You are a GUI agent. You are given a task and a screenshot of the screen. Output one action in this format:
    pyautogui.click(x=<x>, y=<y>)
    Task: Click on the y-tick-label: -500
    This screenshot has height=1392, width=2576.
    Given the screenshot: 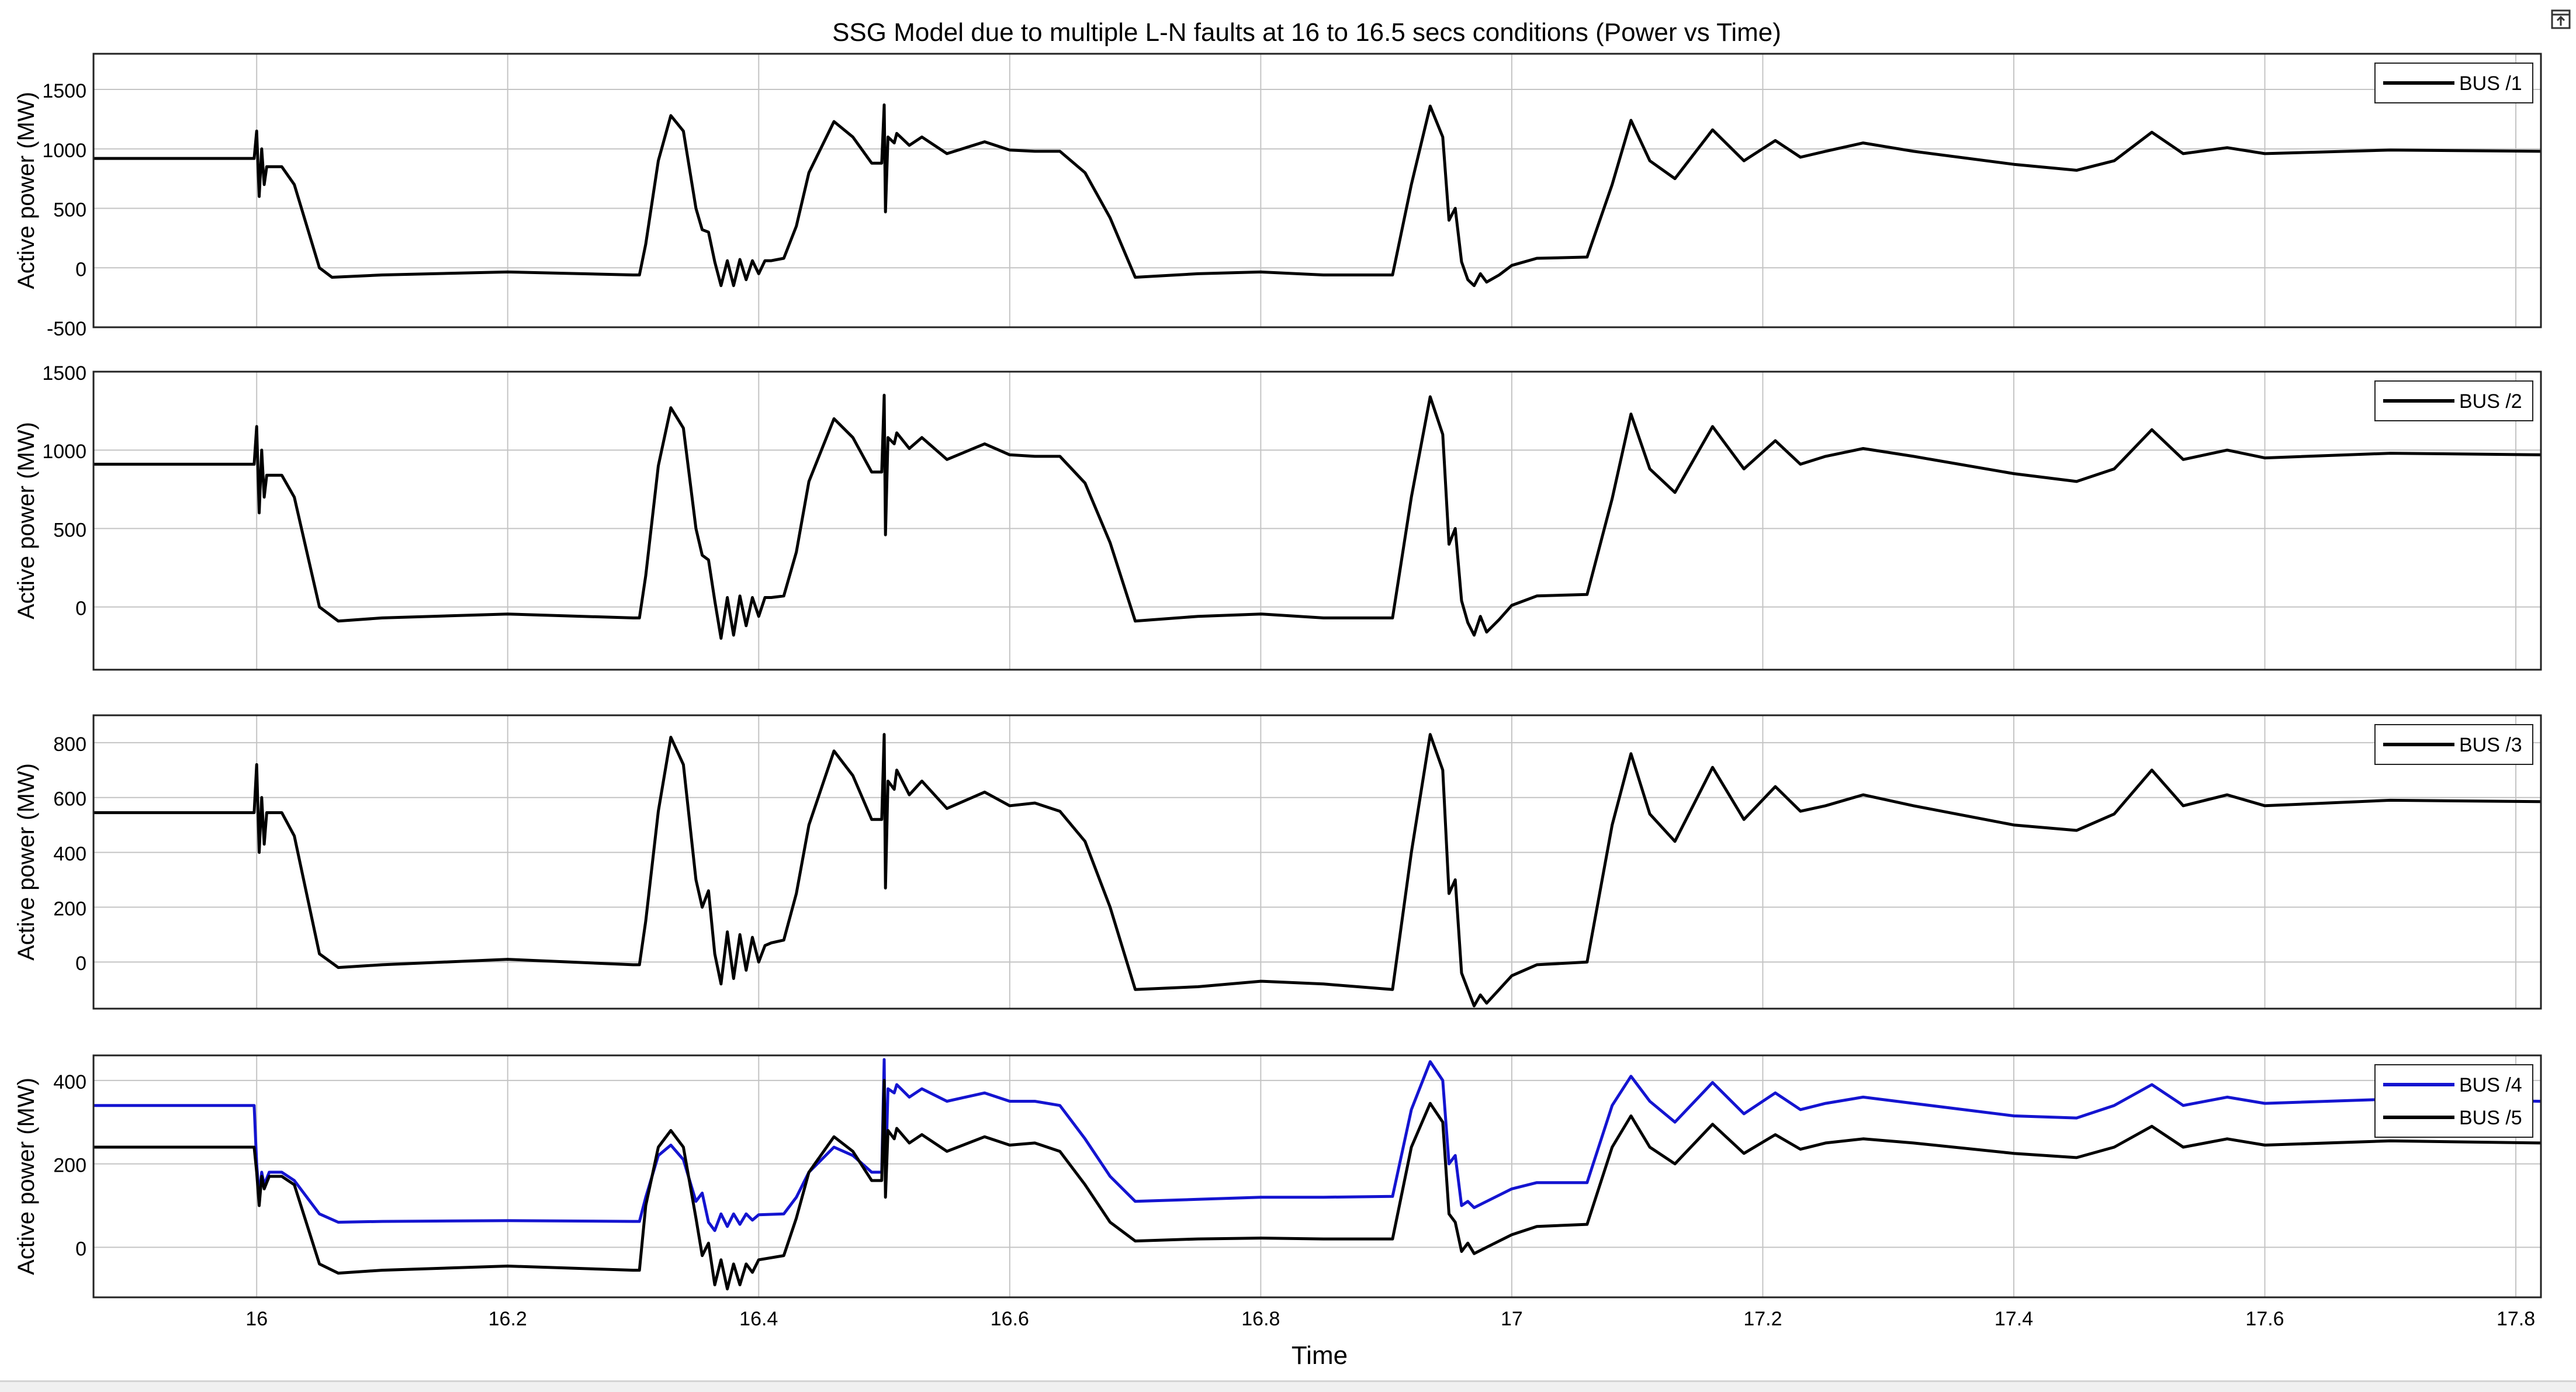 What is the action you would take?
    pyautogui.click(x=66, y=329)
    